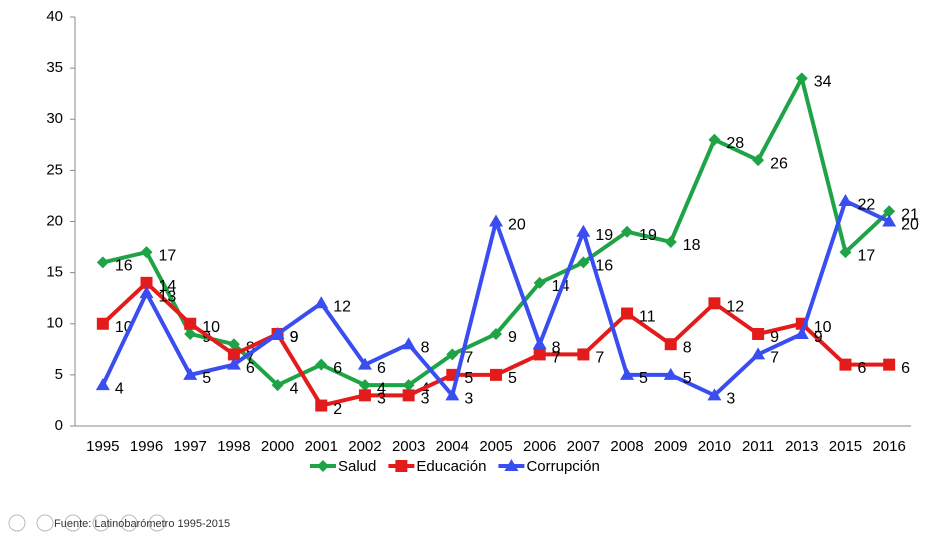  I want to click on legend-item: Corrupción, so click(549, 466).